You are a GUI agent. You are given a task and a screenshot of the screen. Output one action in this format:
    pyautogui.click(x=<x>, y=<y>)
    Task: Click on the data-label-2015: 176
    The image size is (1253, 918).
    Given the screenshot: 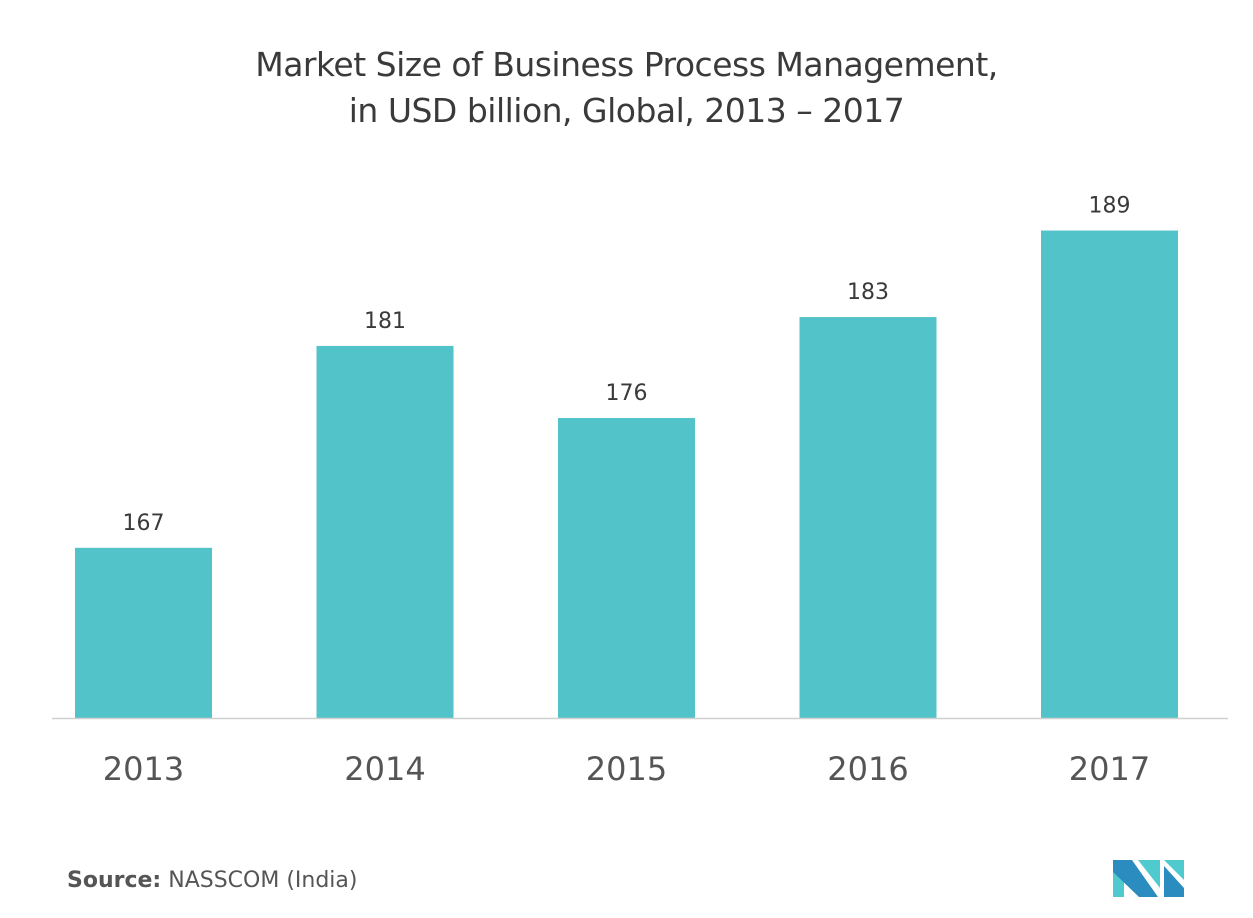 What is the action you would take?
    pyautogui.click(x=627, y=393)
    